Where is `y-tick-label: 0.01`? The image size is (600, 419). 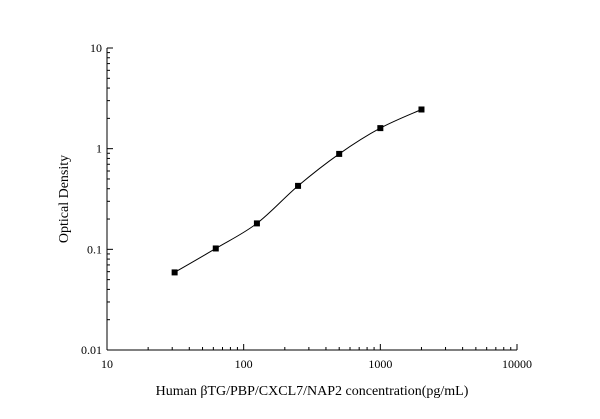 y-tick-label: 0.01 is located at coordinates (91, 350).